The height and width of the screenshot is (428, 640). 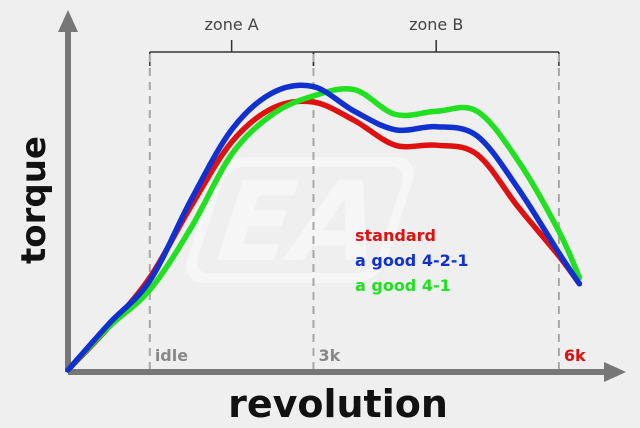 I want to click on y-axis-label: torque, so click(x=34, y=200).